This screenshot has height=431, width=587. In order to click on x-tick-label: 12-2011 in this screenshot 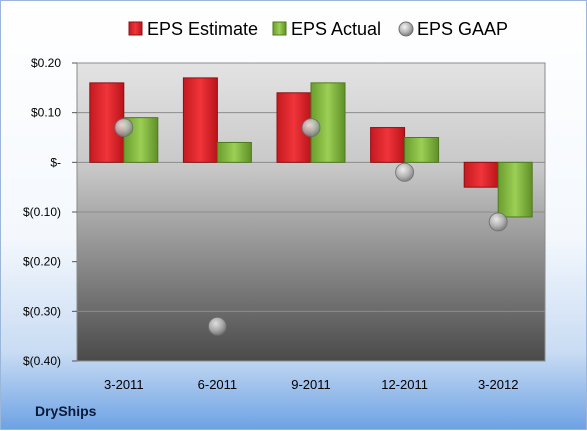, I will do `click(404, 384)`.